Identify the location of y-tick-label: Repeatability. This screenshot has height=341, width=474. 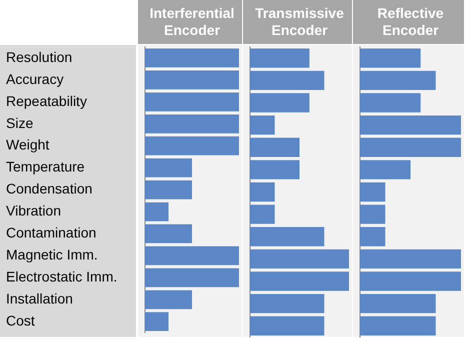
(46, 100).